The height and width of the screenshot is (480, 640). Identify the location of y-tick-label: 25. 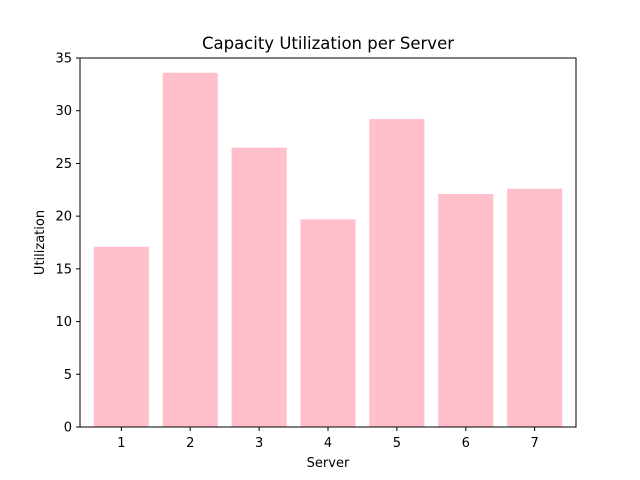
(63, 164).